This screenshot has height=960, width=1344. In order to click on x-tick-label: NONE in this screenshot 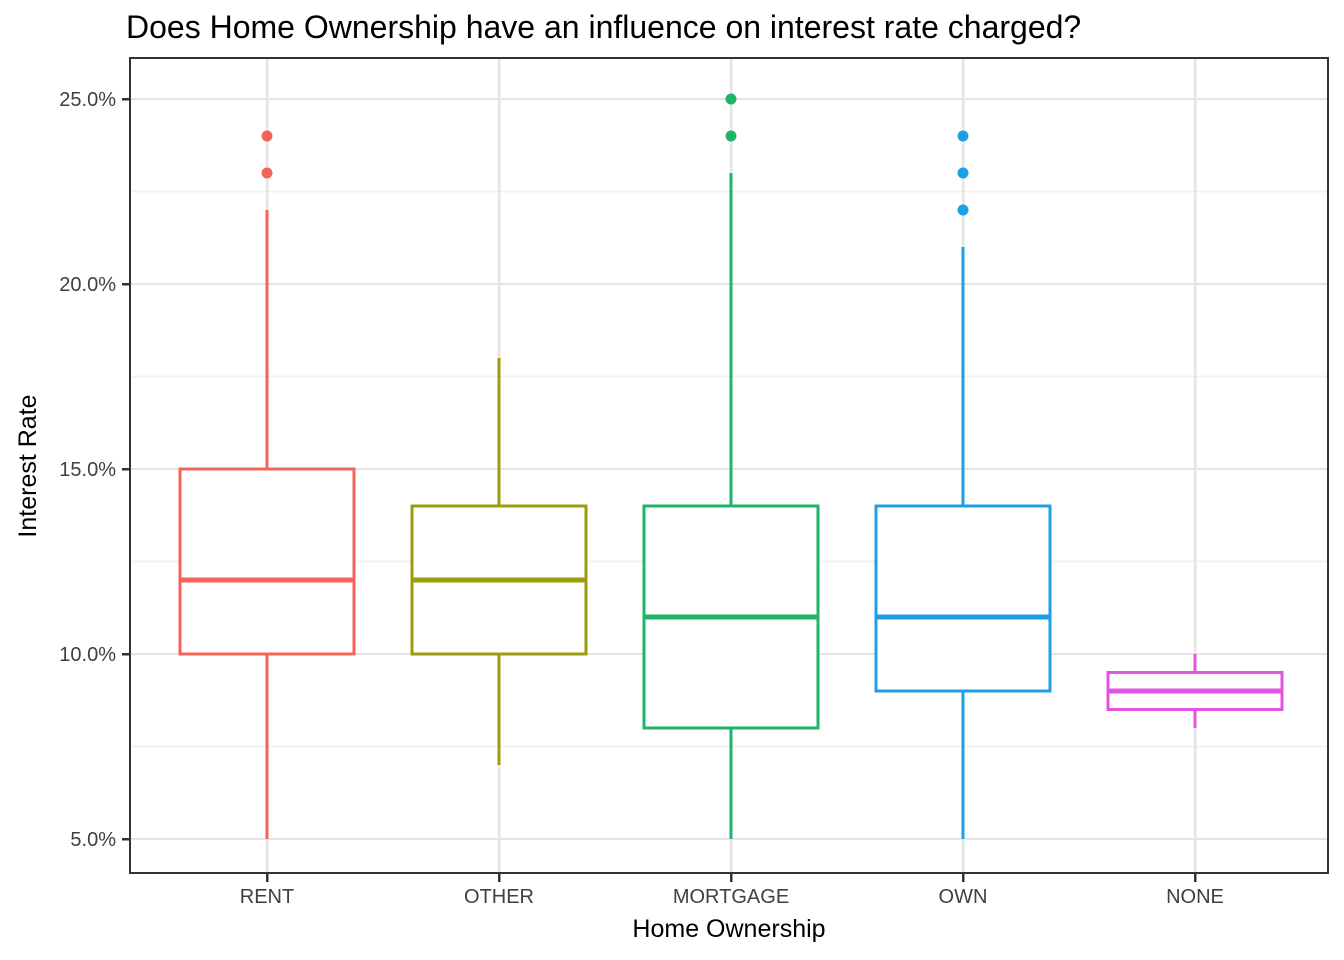, I will do `click(1195, 897)`.